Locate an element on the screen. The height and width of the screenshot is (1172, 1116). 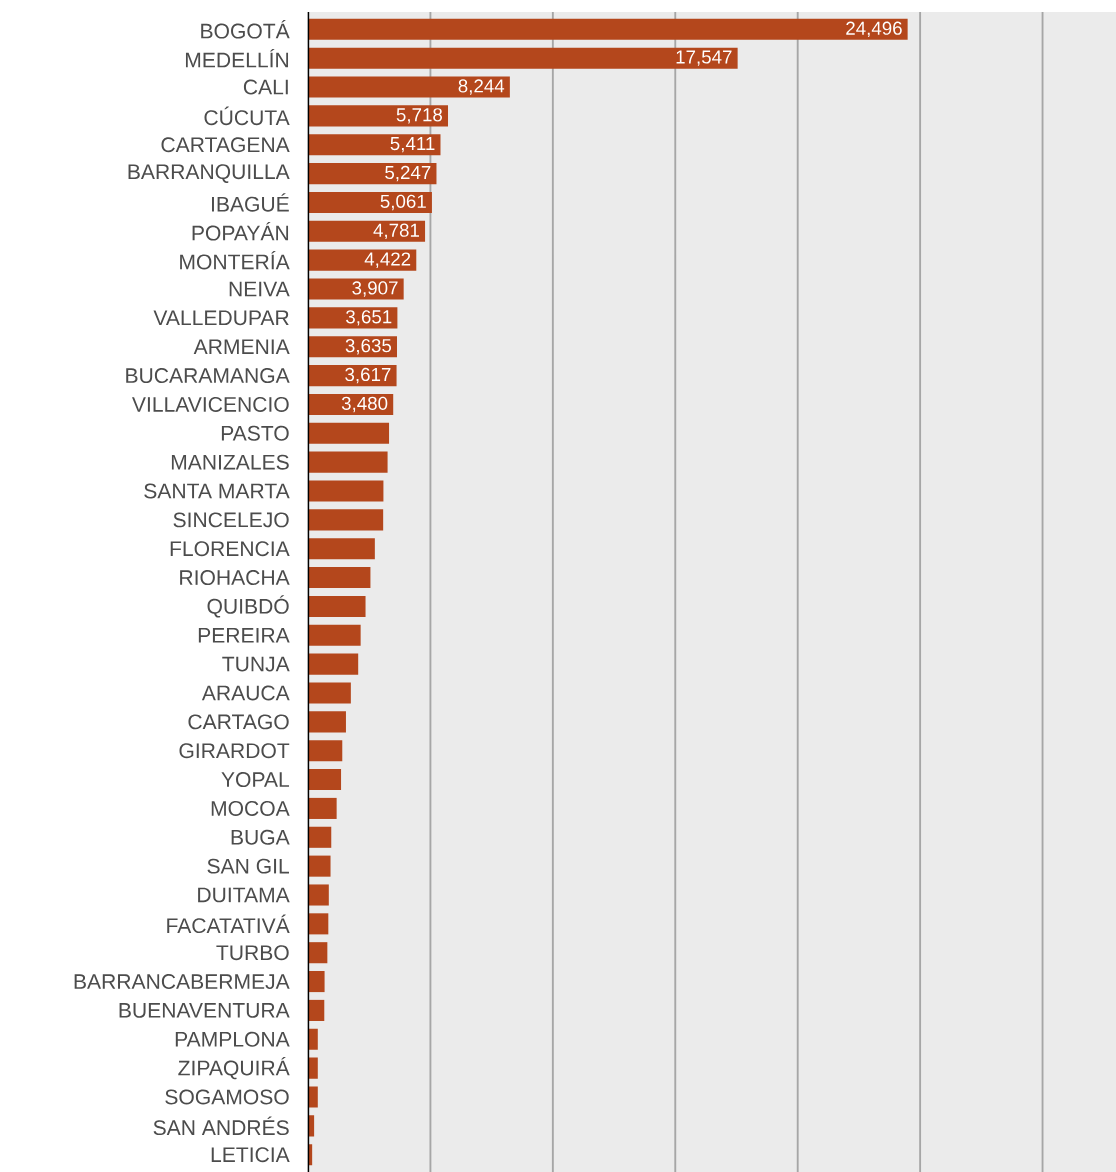
y-tick-label: MEDELLÍN is located at coordinates (237, 58).